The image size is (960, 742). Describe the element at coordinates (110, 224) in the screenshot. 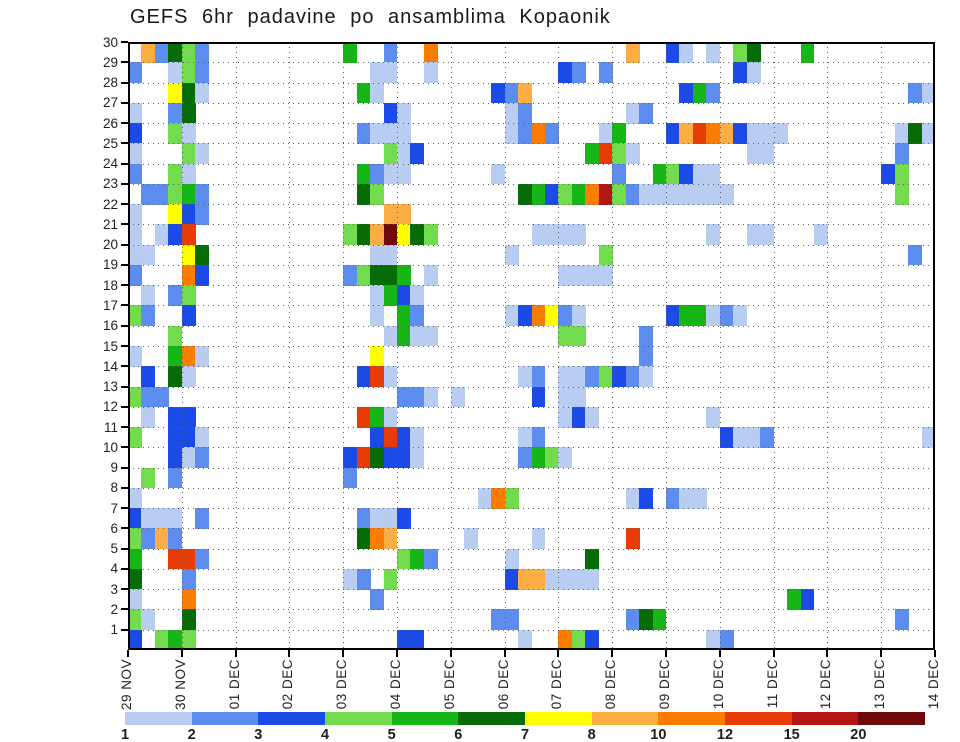

I see `y-tick-label: 21` at that location.